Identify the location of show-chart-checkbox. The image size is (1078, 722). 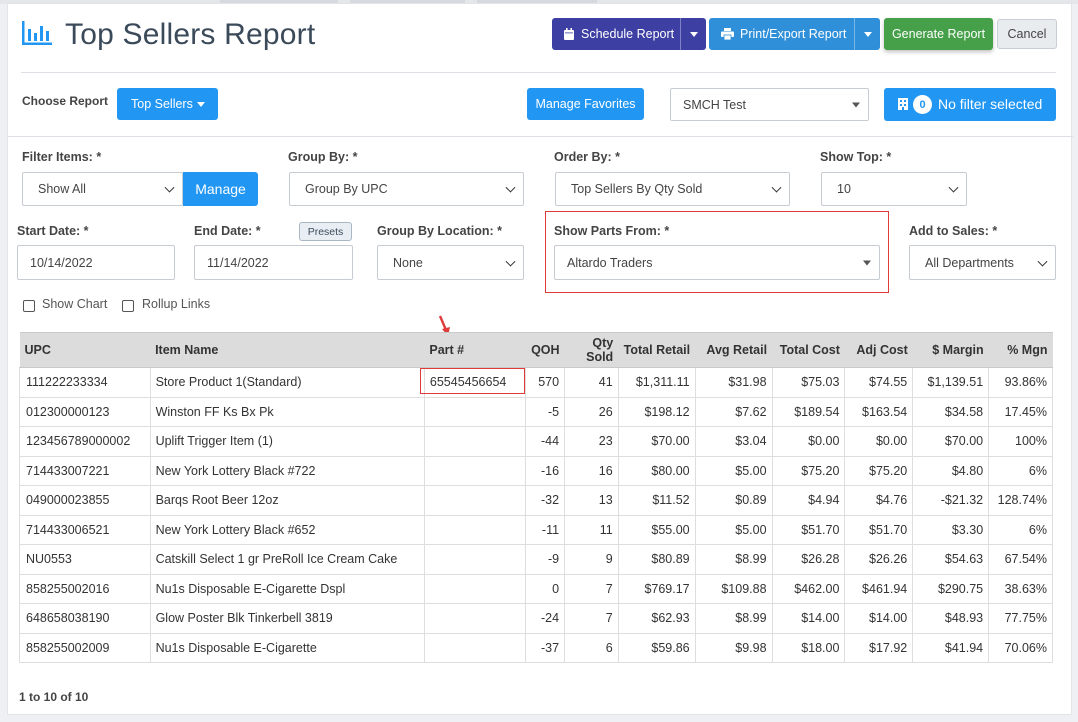
(29, 306).